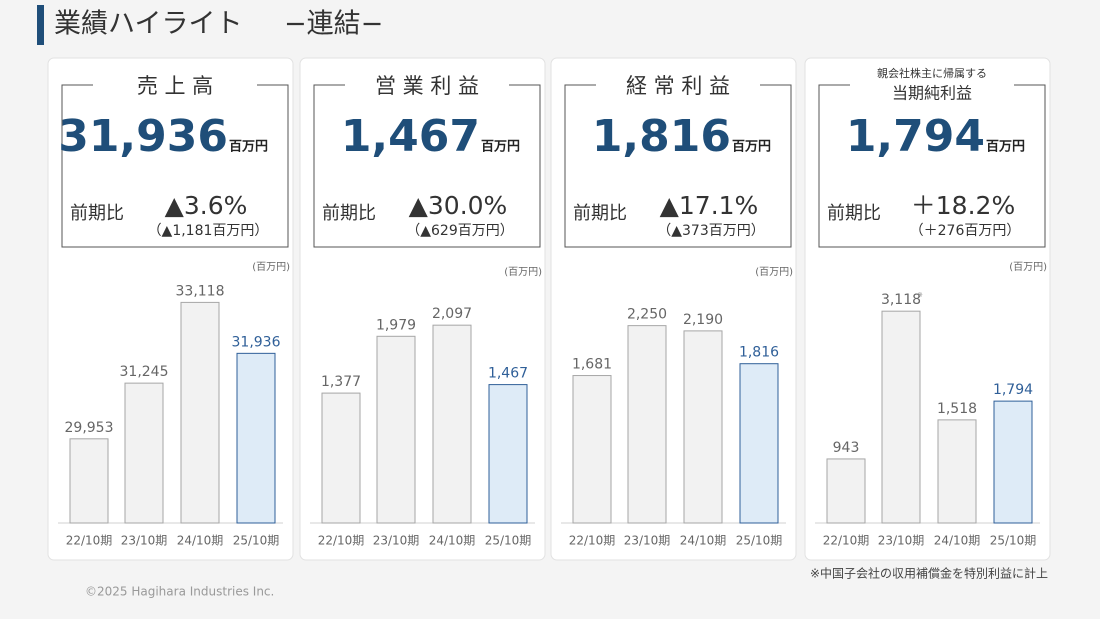 The height and width of the screenshot is (619, 1100). I want to click on value-label: 1,681, so click(592, 365).